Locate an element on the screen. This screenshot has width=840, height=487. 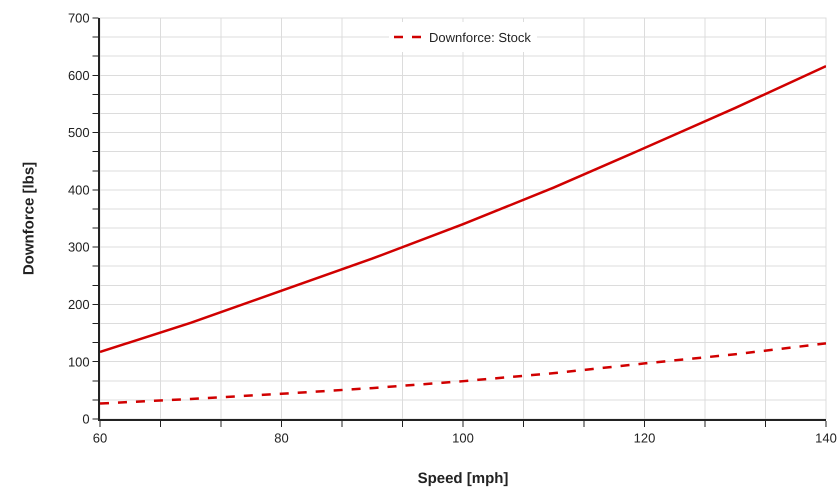
y-tick-label: 400 is located at coordinates (79, 190).